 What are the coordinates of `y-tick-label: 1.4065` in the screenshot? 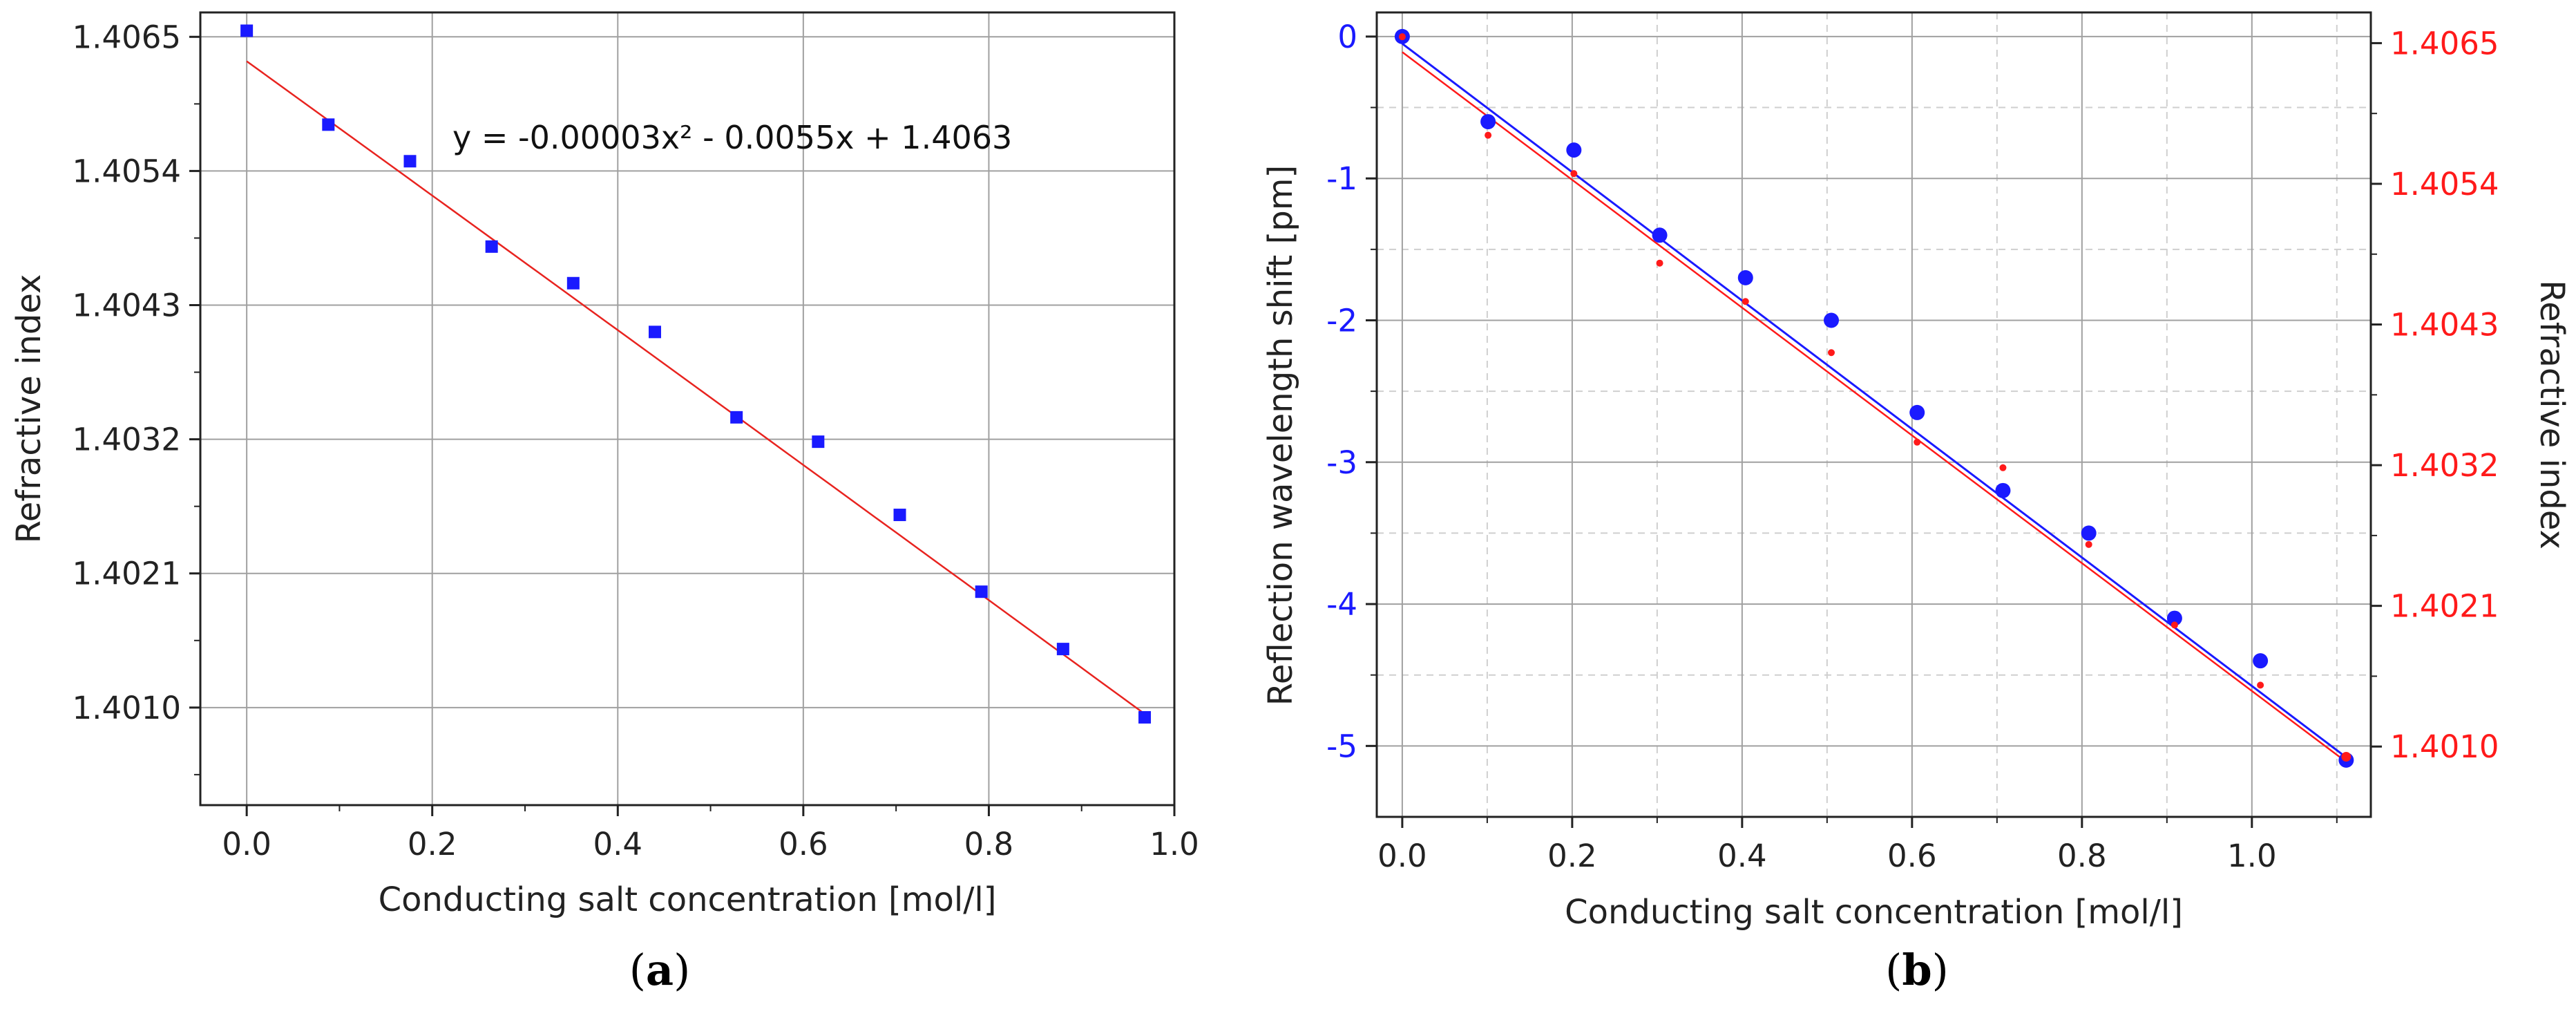 It's located at (127, 37).